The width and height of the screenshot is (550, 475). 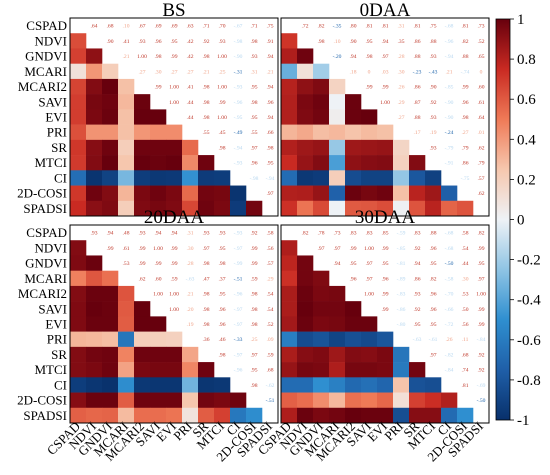 What do you see at coordinates (417, 88) in the screenshot?
I see `correlation-value-label: .86` at bounding box center [417, 88].